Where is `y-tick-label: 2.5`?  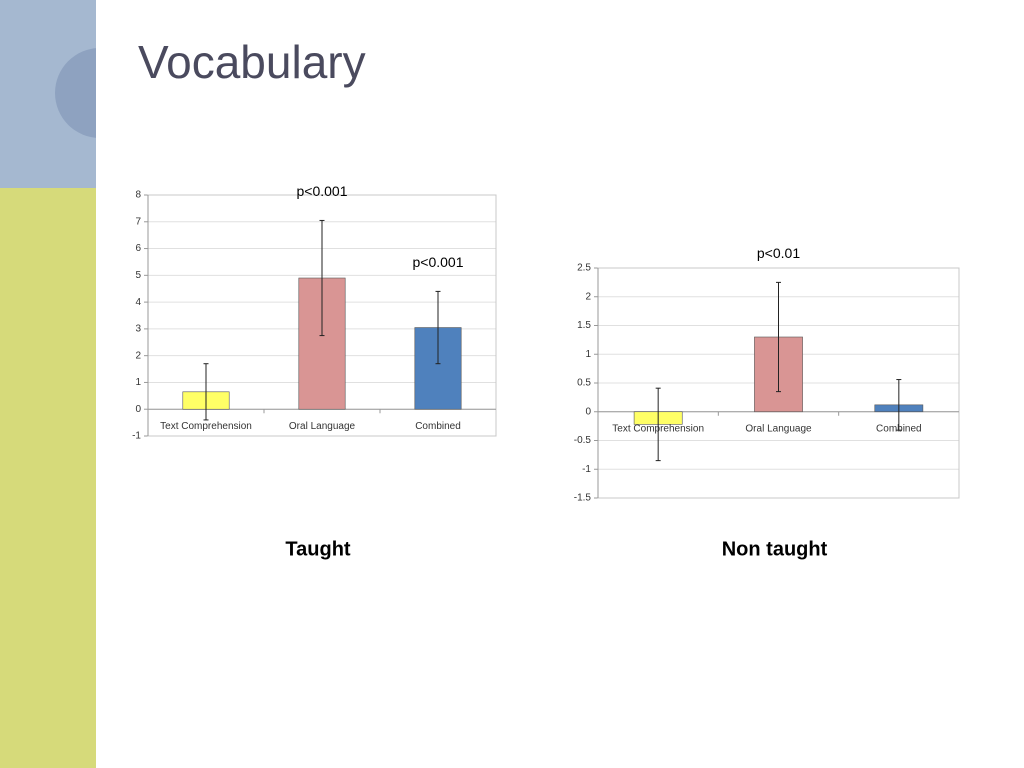 y-tick-label: 2.5 is located at coordinates (584, 268).